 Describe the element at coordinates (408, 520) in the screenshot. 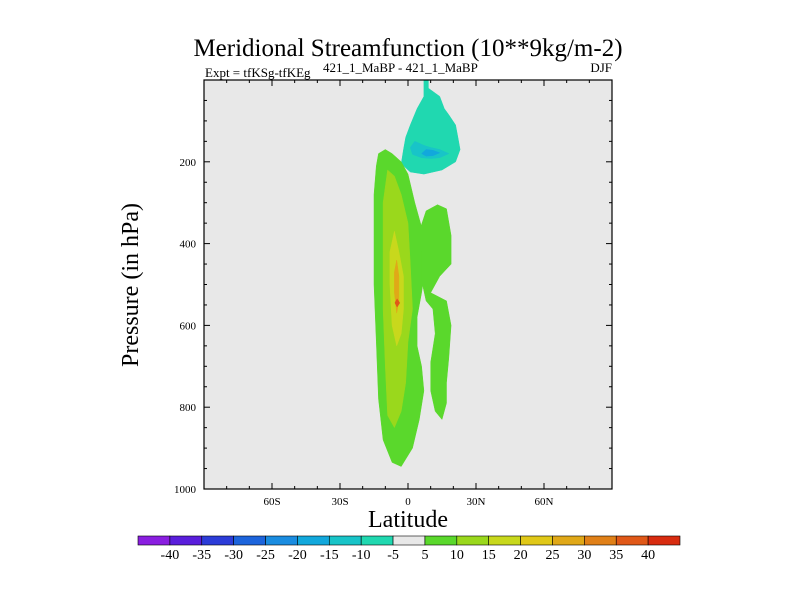

I see `x-axis-label: Latitude` at that location.